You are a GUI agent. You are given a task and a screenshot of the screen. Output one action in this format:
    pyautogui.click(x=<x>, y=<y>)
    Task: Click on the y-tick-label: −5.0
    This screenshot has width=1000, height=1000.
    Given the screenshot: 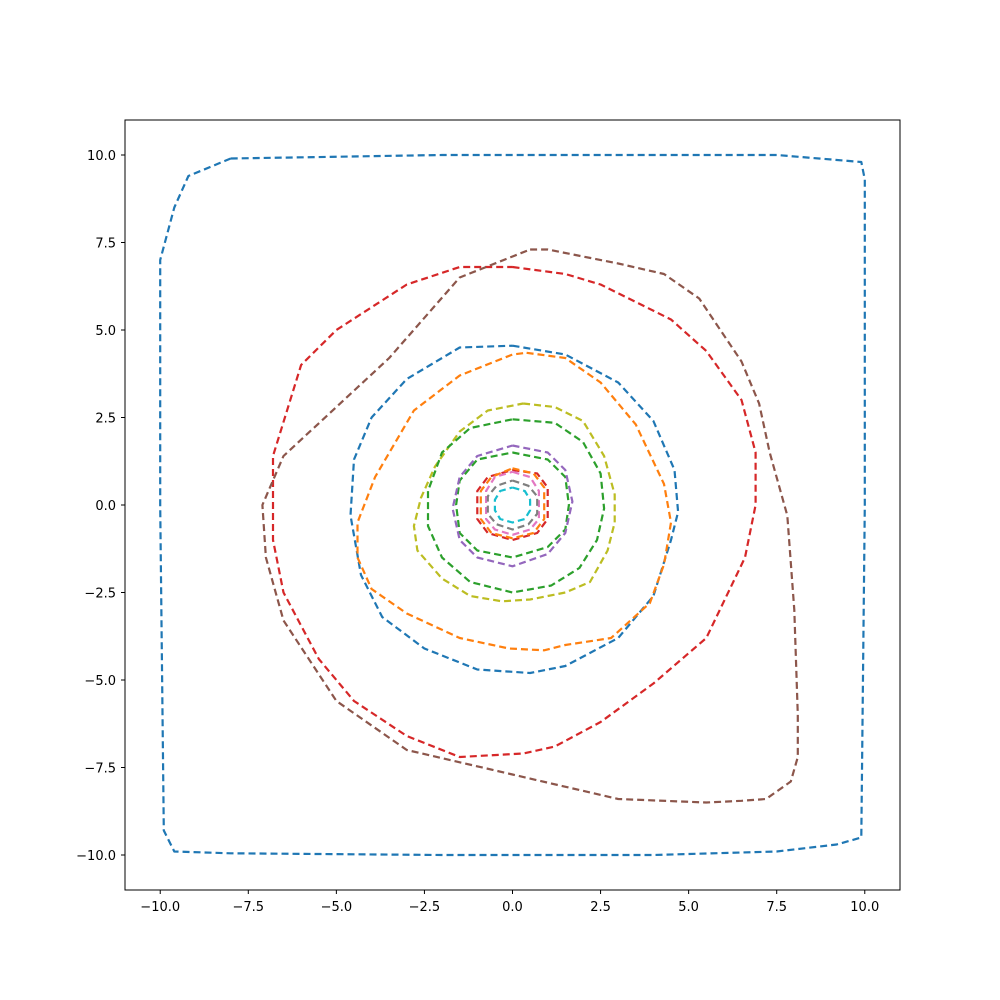 What is the action you would take?
    pyautogui.click(x=100, y=681)
    